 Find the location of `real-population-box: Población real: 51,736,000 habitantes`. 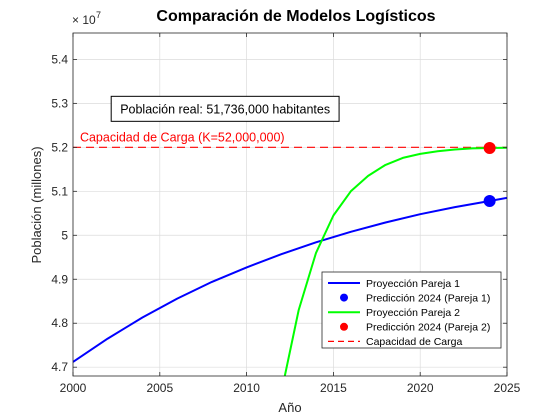

real-population-box: Población real: 51,736,000 habitantes is located at coordinates (225, 108).